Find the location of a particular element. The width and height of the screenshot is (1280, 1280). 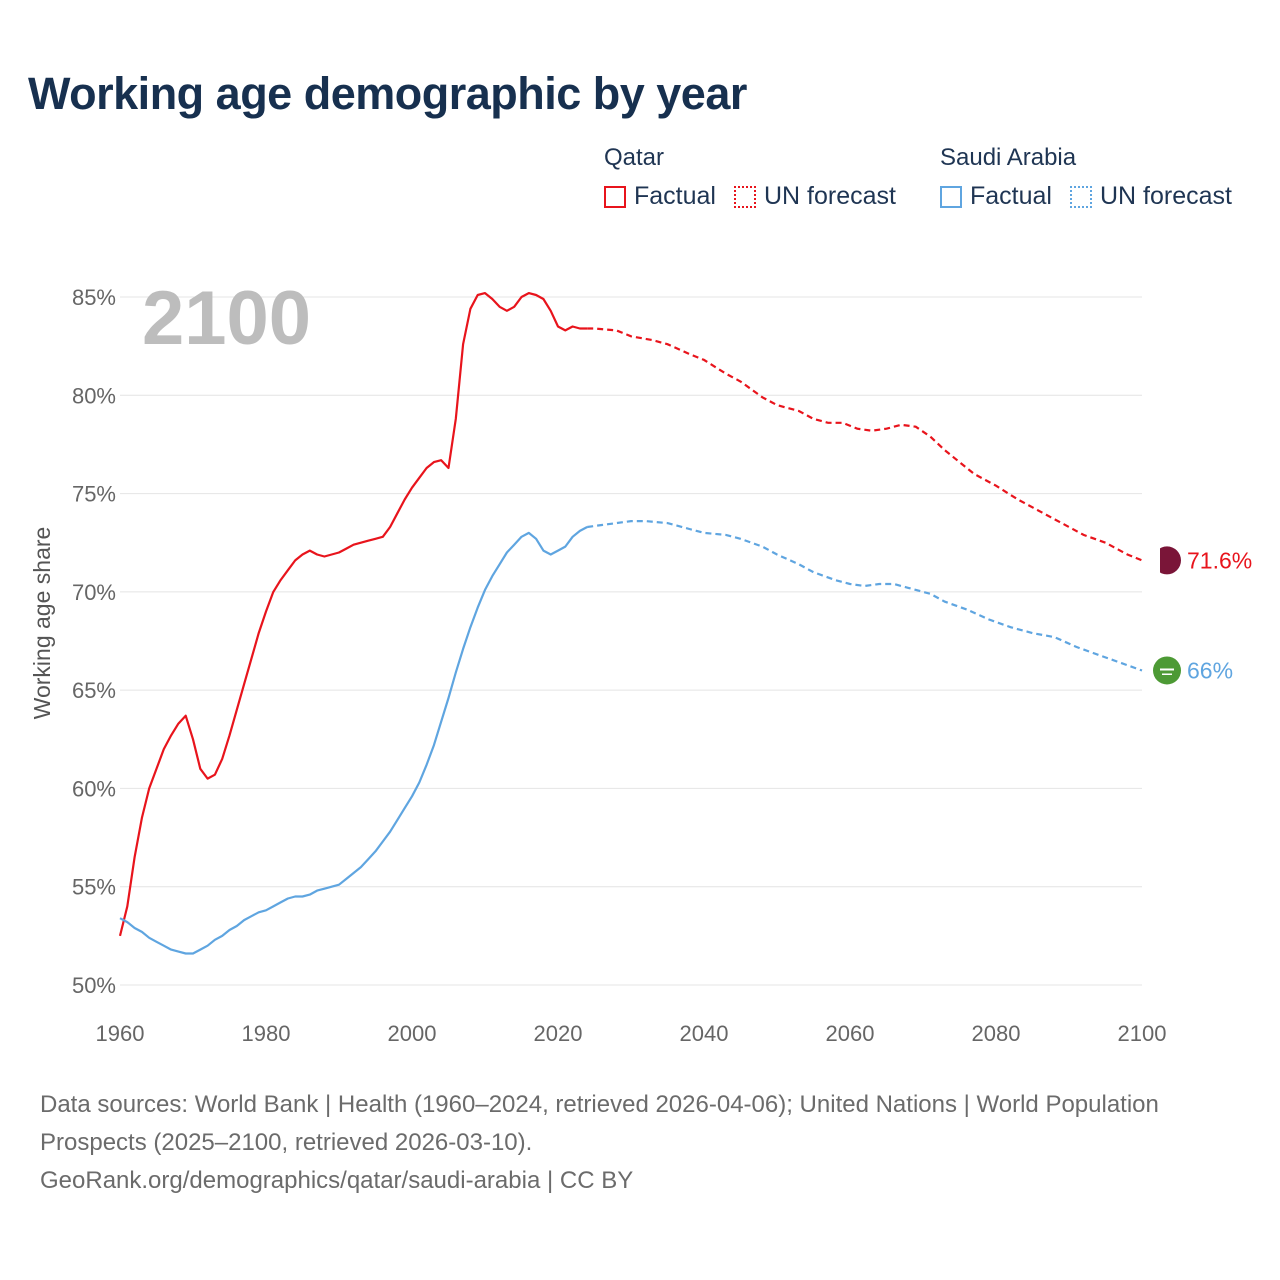

legend-group-qatar: Qatar Factual UN forecast is located at coordinates (759, 177).